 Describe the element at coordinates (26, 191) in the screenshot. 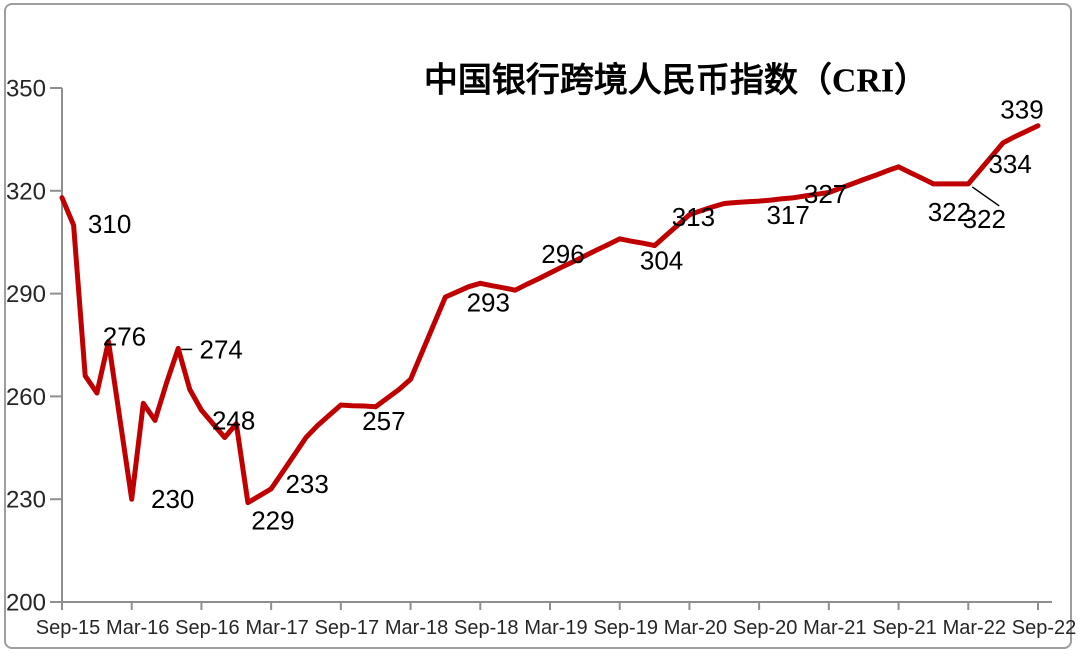

I see `y-axis-tick-label: 320` at that location.